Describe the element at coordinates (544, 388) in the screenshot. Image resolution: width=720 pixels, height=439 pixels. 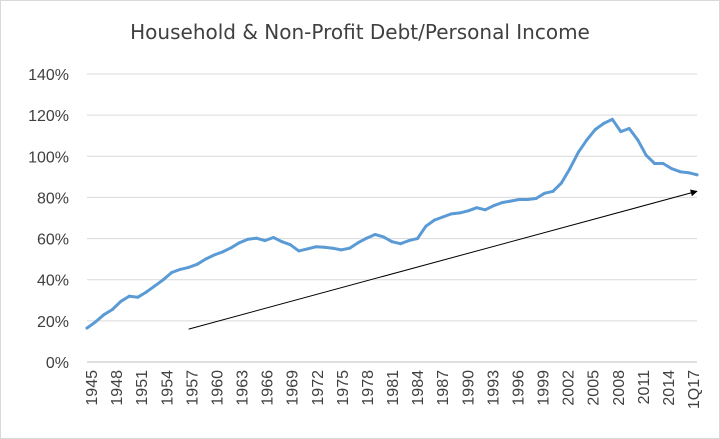
I see `x-tick-label: 1999` at that location.